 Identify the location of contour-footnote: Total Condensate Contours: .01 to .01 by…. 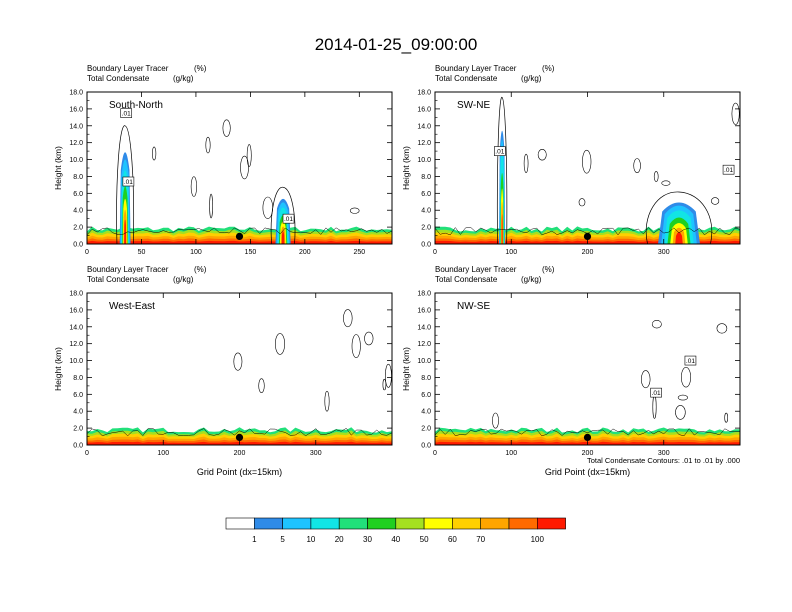
(663, 460).